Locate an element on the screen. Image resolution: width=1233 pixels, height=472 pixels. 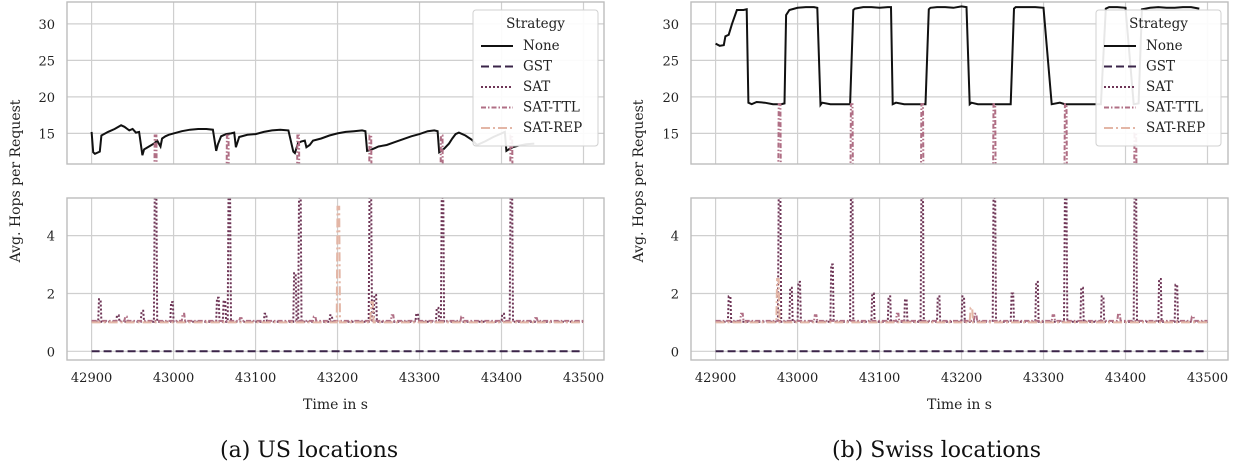
series-sat-line is located at coordinates (961, 260).